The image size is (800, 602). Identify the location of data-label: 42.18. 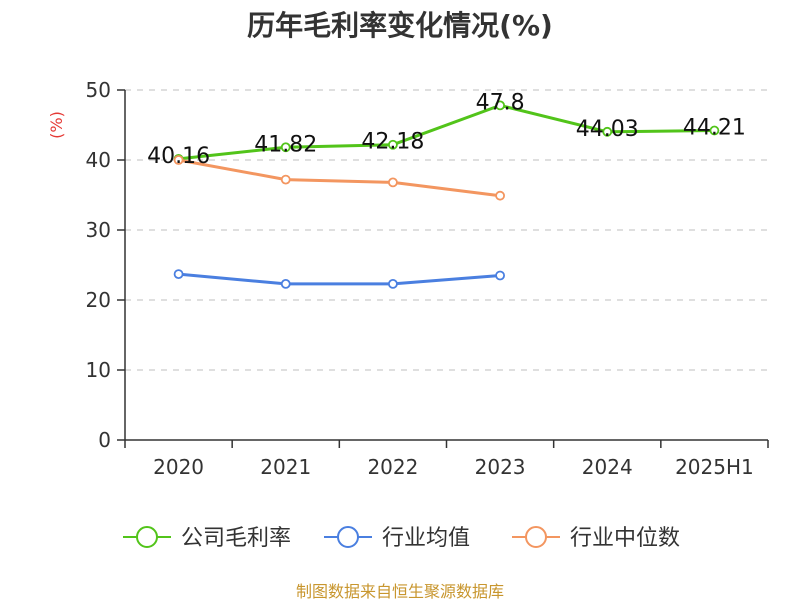
(392, 142).